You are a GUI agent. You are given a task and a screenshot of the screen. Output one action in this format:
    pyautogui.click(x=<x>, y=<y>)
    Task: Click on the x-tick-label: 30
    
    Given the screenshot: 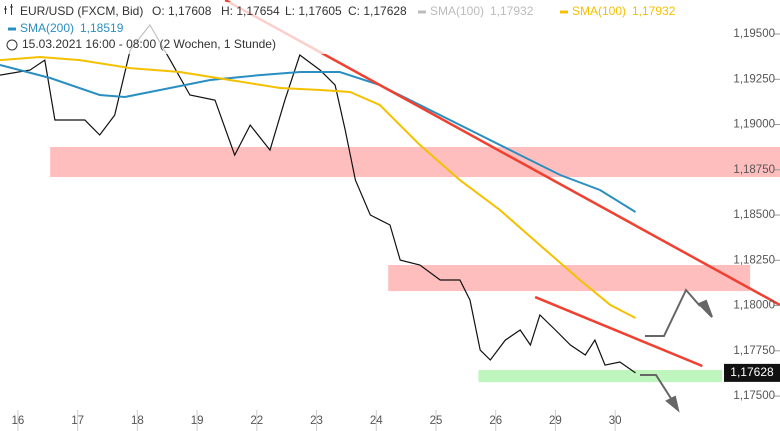 What is the action you would take?
    pyautogui.click(x=615, y=421)
    